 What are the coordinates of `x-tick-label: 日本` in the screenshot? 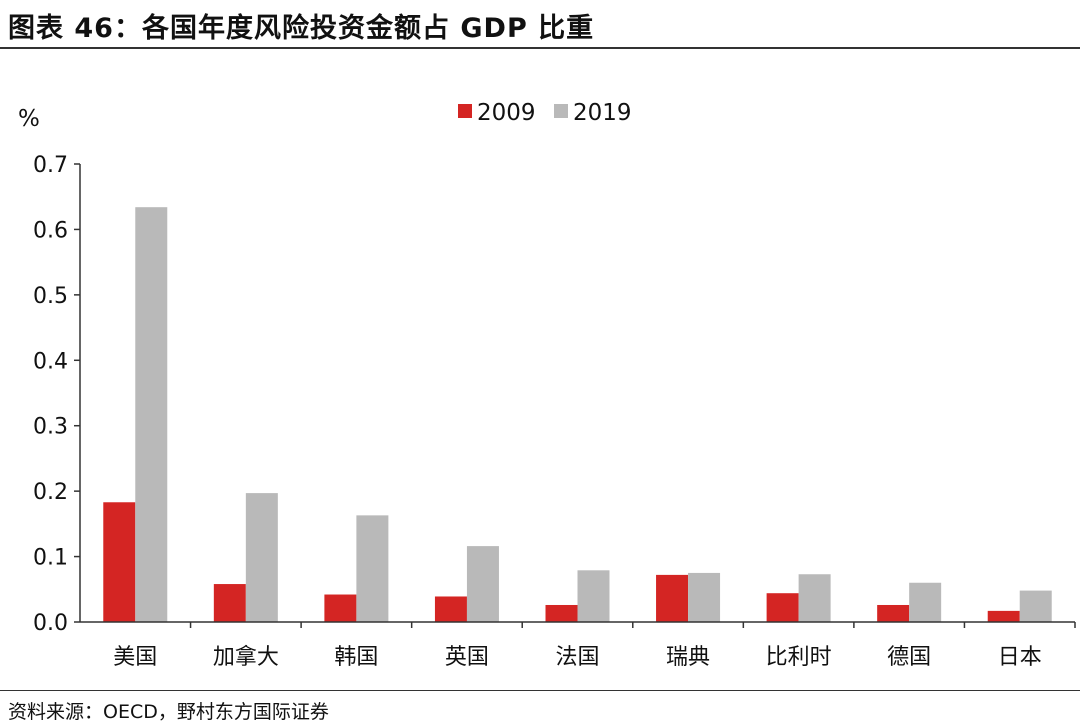 It's located at (1020, 657).